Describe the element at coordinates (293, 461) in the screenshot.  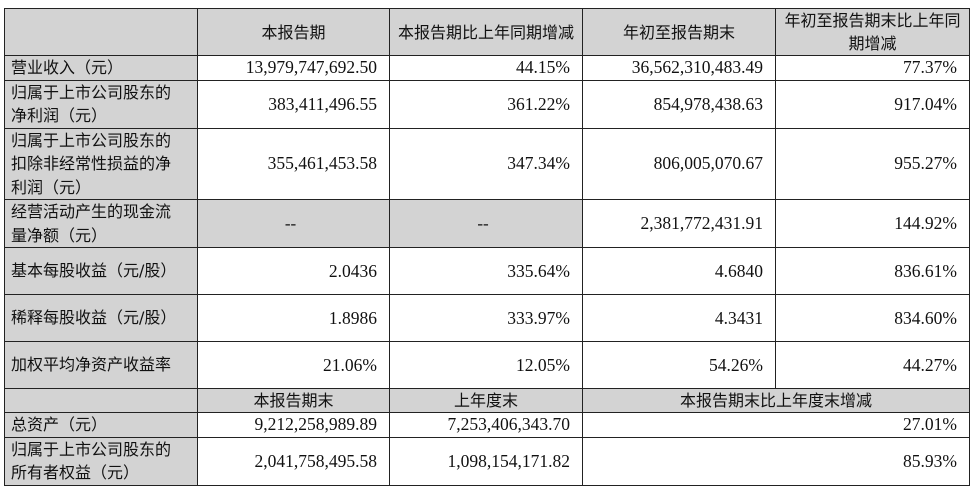
I see `cell-period-end: 2,041,758,495.58` at that location.